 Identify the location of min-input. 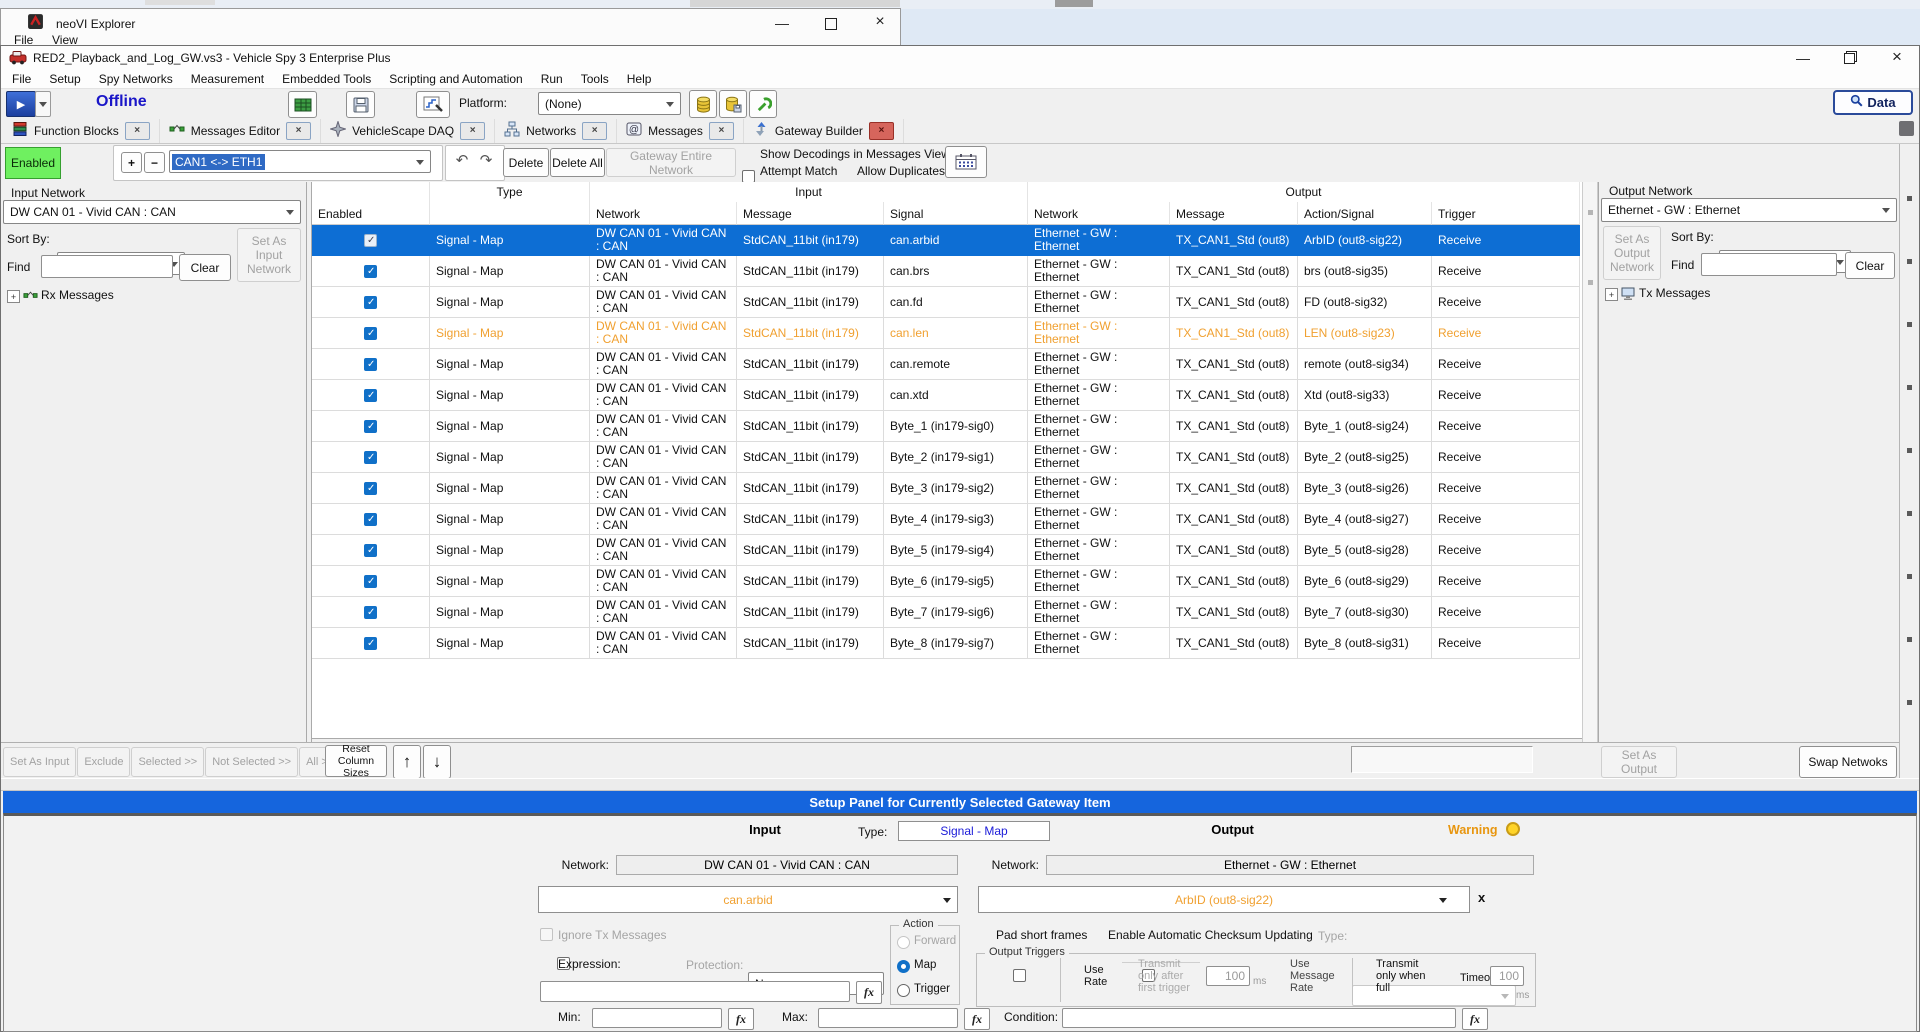
(657, 1018).